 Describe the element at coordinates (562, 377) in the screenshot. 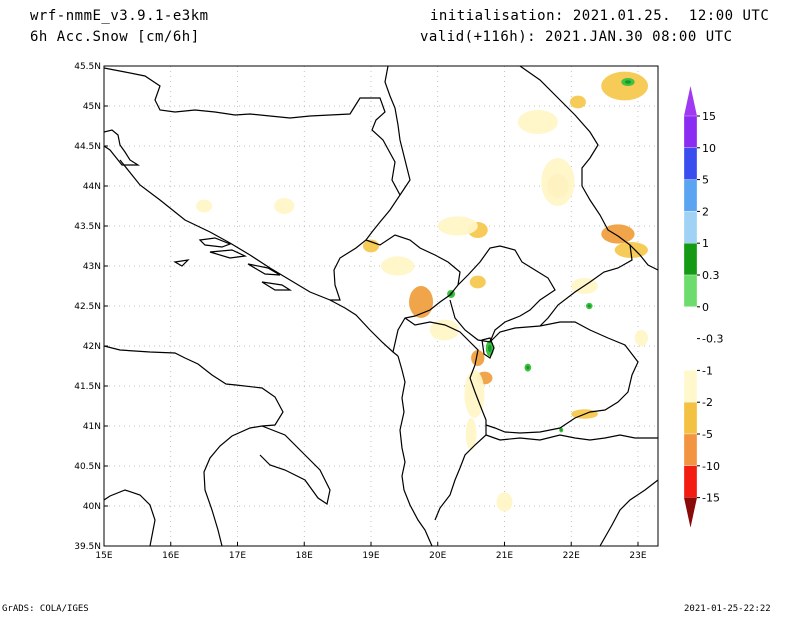

I see `macedonia-border` at that location.